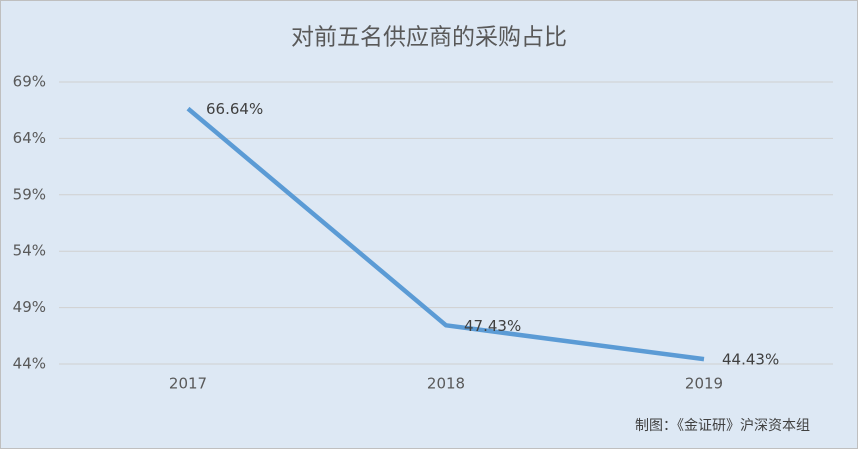 This screenshot has width=858, height=449. What do you see at coordinates (29, 307) in the screenshot?
I see `y-tick-label: 49%` at bounding box center [29, 307].